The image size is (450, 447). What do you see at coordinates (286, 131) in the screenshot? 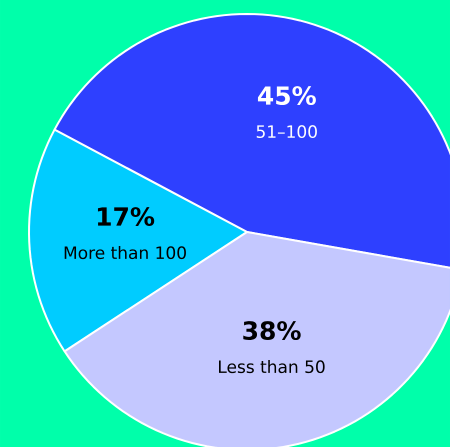
I see `slice-label: 51–100` at bounding box center [286, 131].